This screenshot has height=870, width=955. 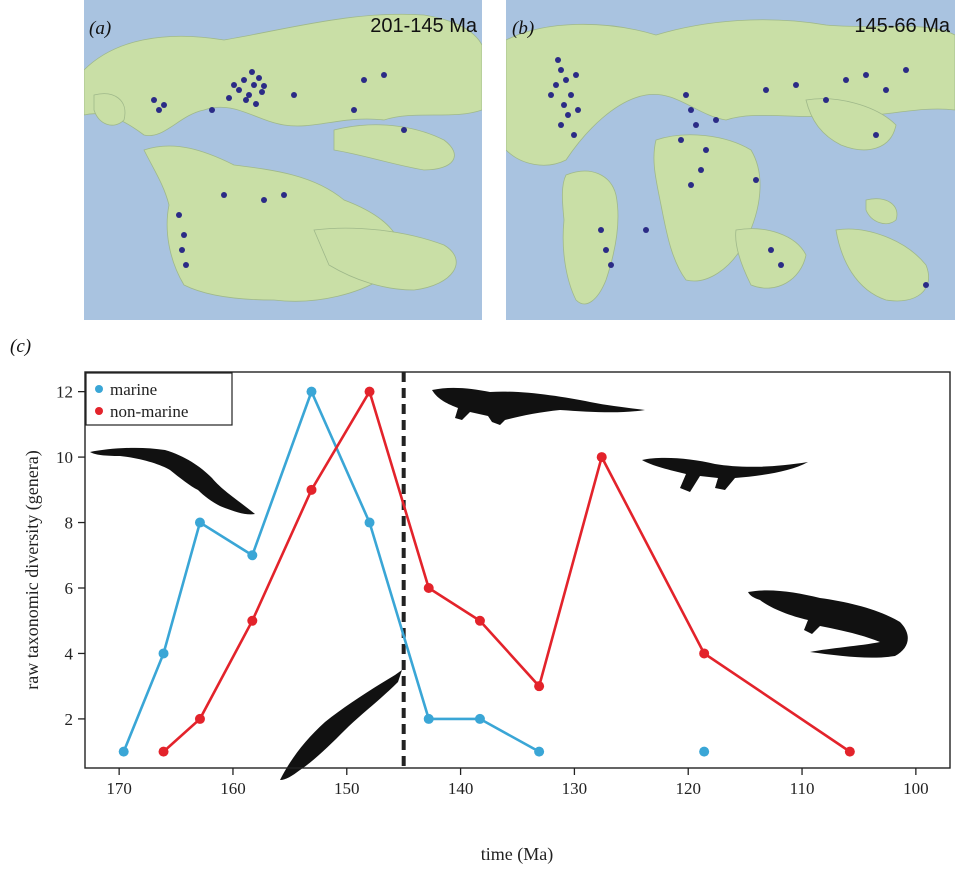 I want to click on y-tick-label: 6, so click(x=69, y=588).